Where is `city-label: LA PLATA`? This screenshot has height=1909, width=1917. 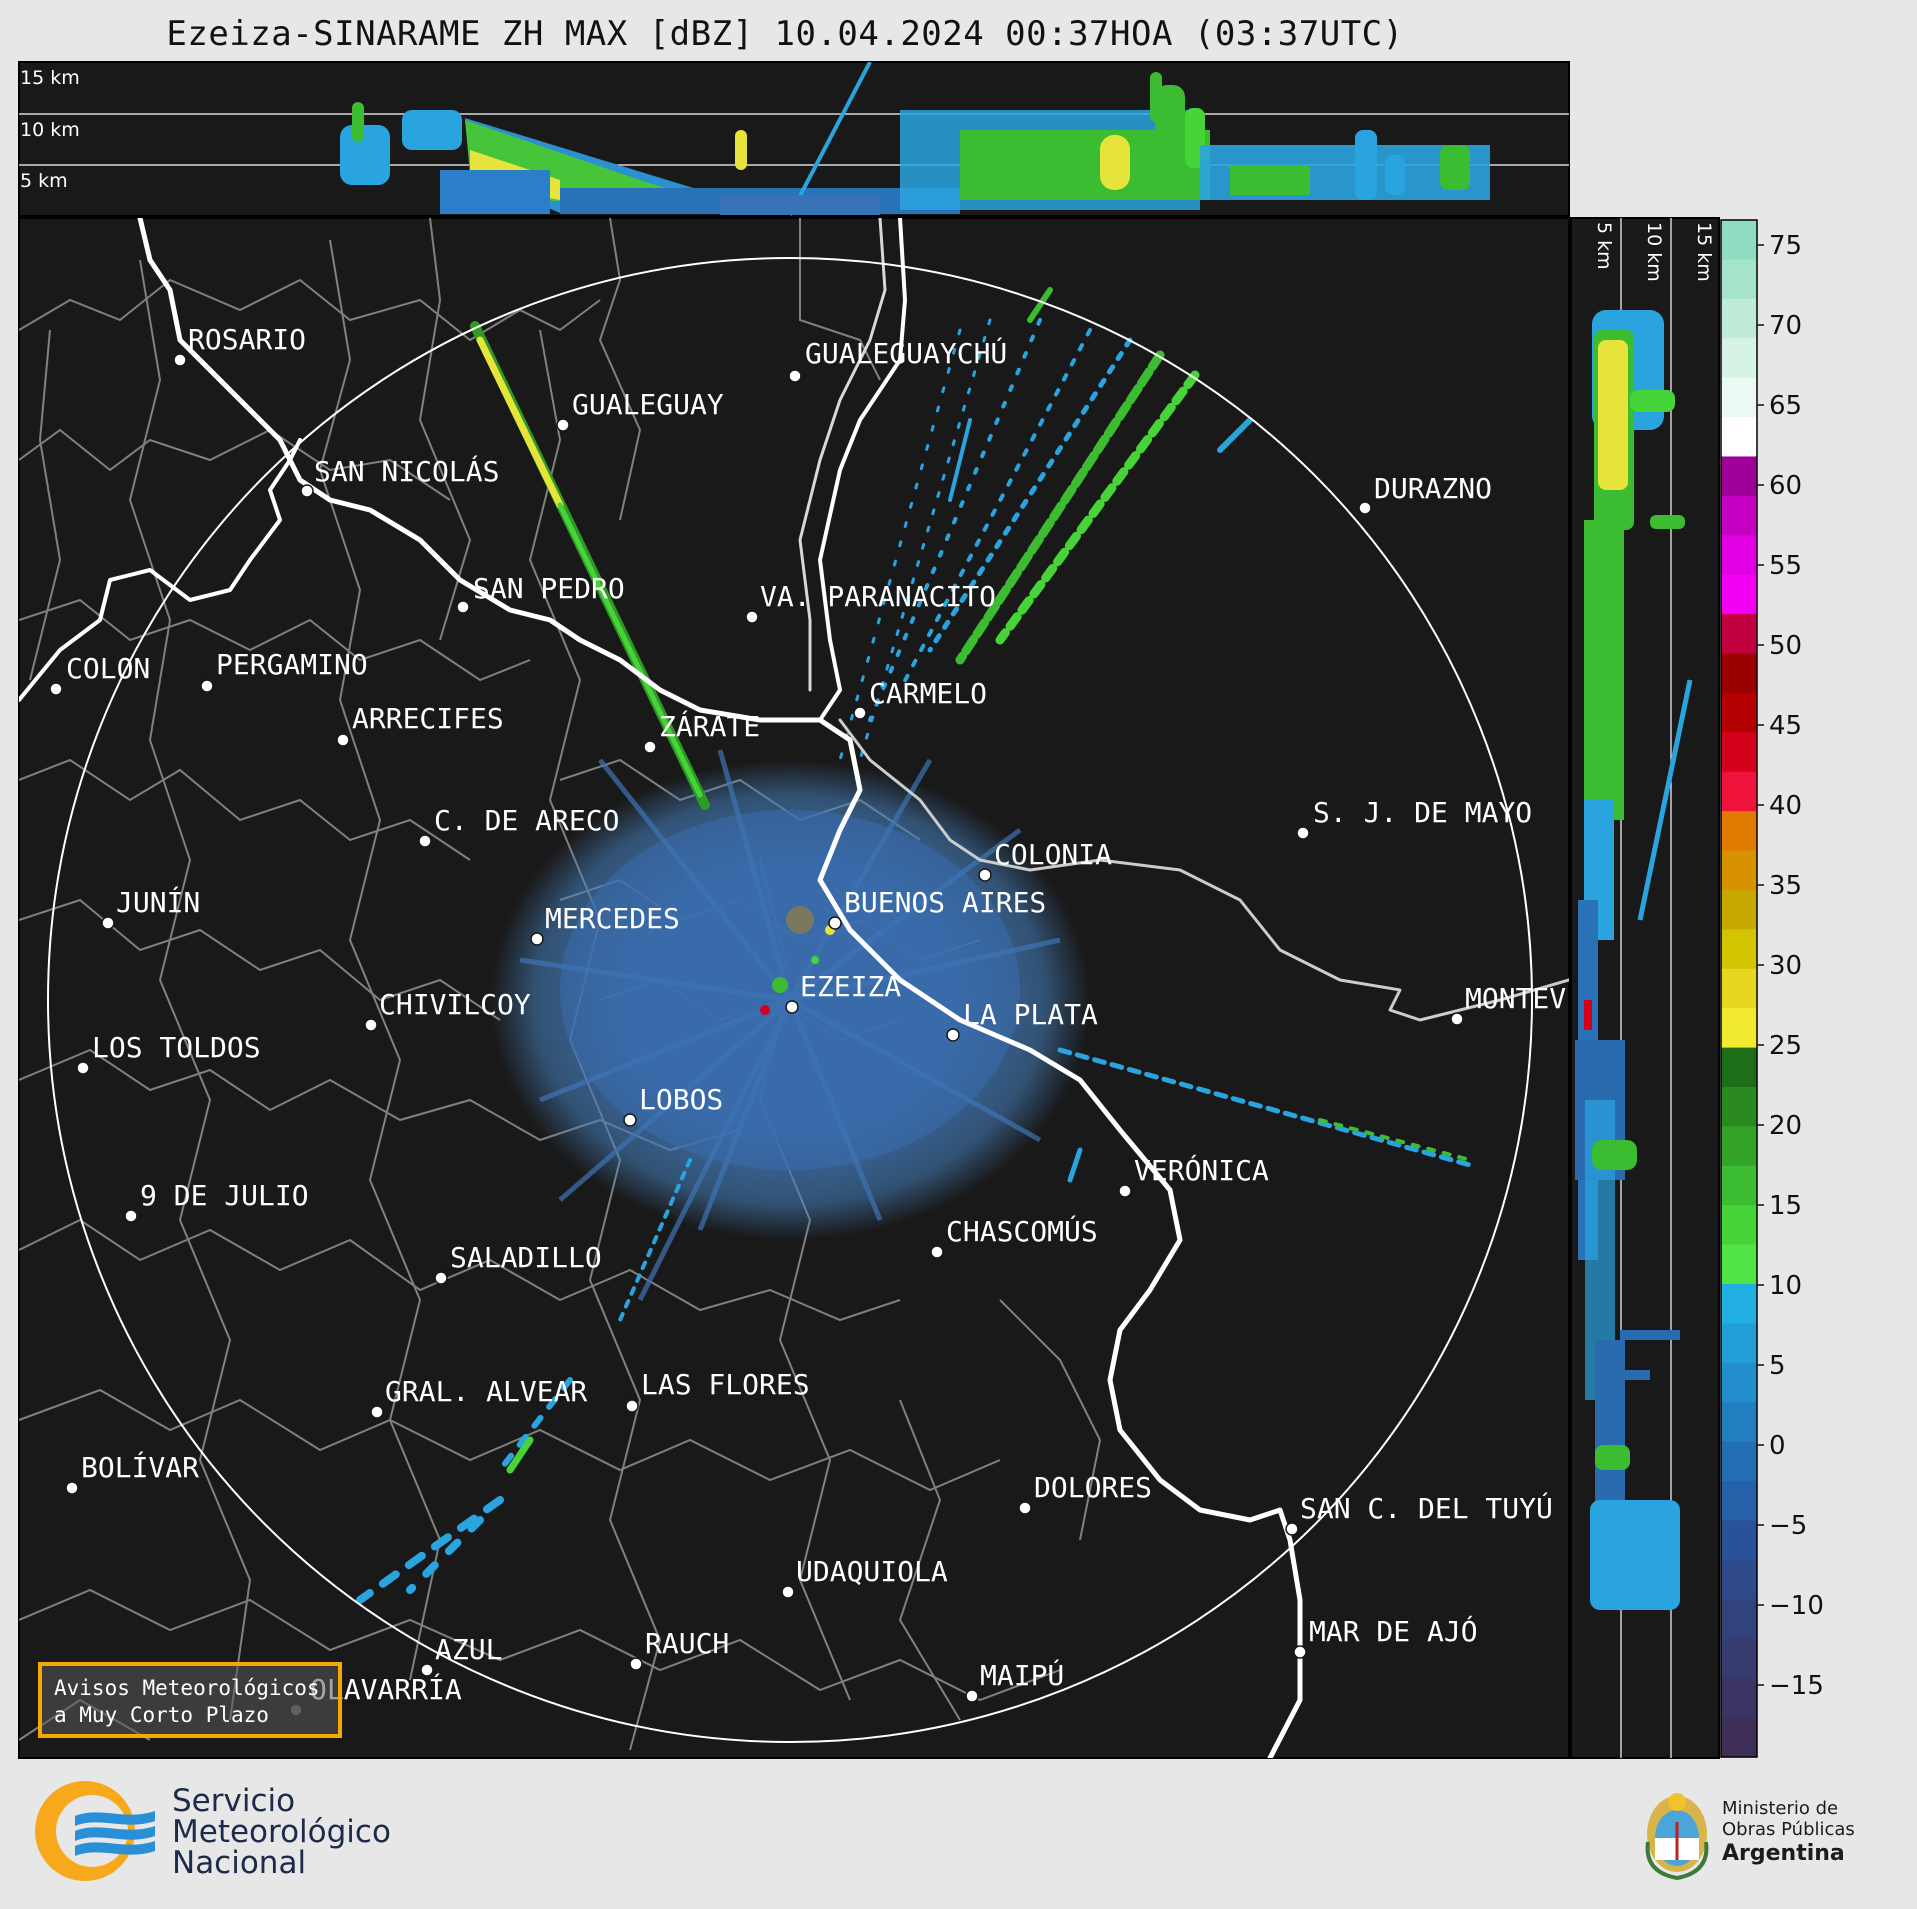
city-label: LA PLATA is located at coordinates (1030, 1014).